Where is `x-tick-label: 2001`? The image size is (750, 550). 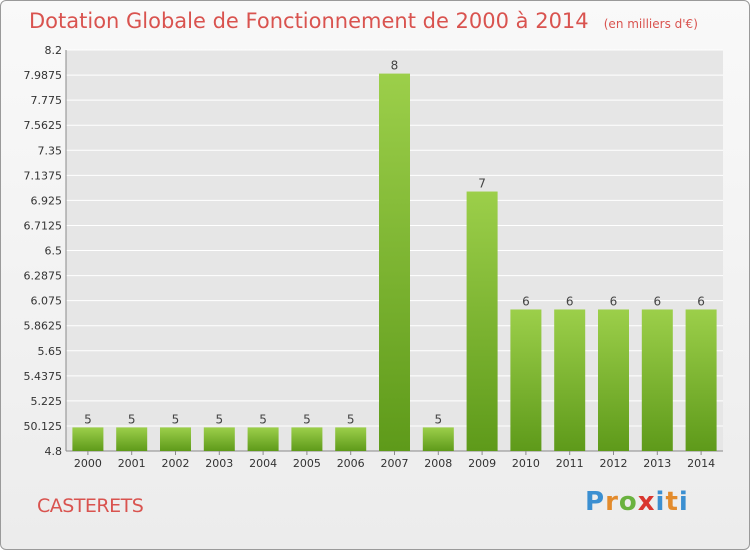
x-tick-label: 2001 is located at coordinates (132, 463).